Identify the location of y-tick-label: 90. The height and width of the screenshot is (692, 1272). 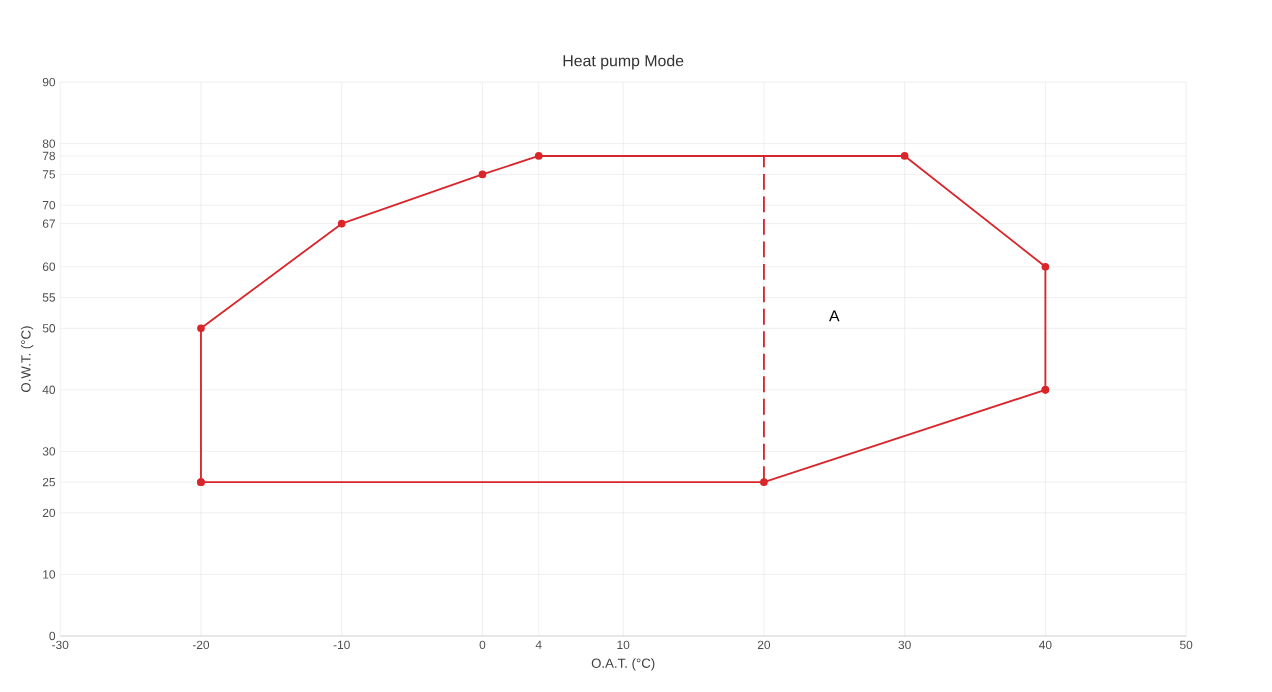
(49, 82).